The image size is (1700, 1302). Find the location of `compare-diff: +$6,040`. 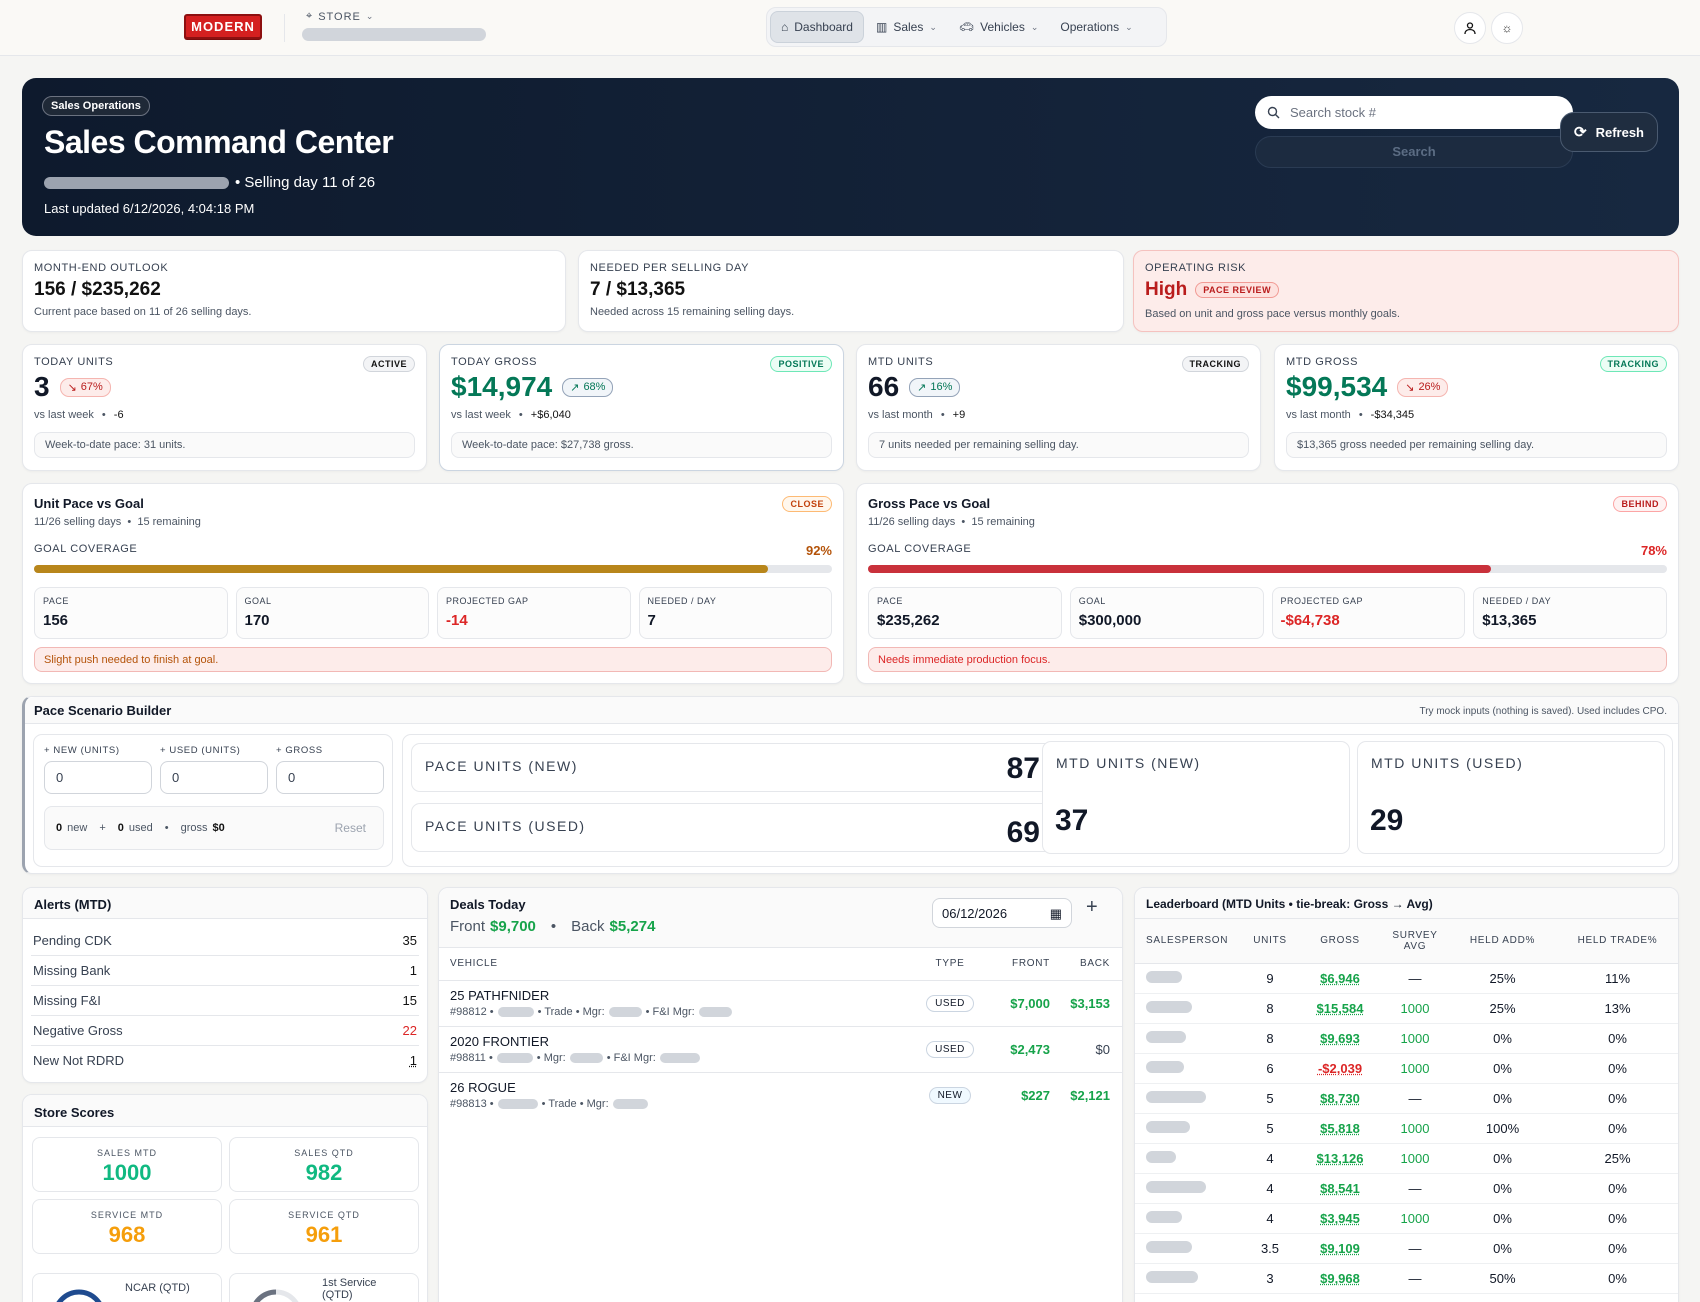

compare-diff: +$6,040 is located at coordinates (550, 415).